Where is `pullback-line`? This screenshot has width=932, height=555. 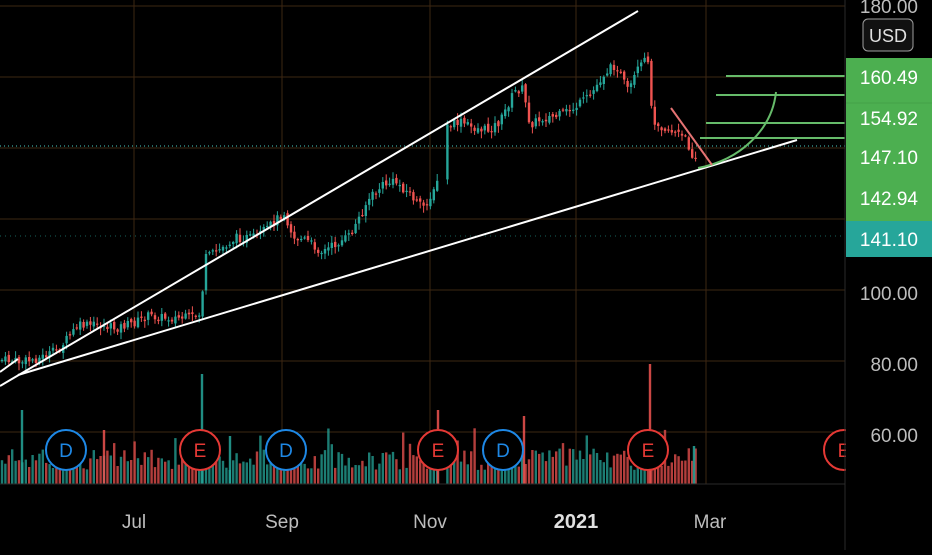
pullback-line is located at coordinates (691, 136).